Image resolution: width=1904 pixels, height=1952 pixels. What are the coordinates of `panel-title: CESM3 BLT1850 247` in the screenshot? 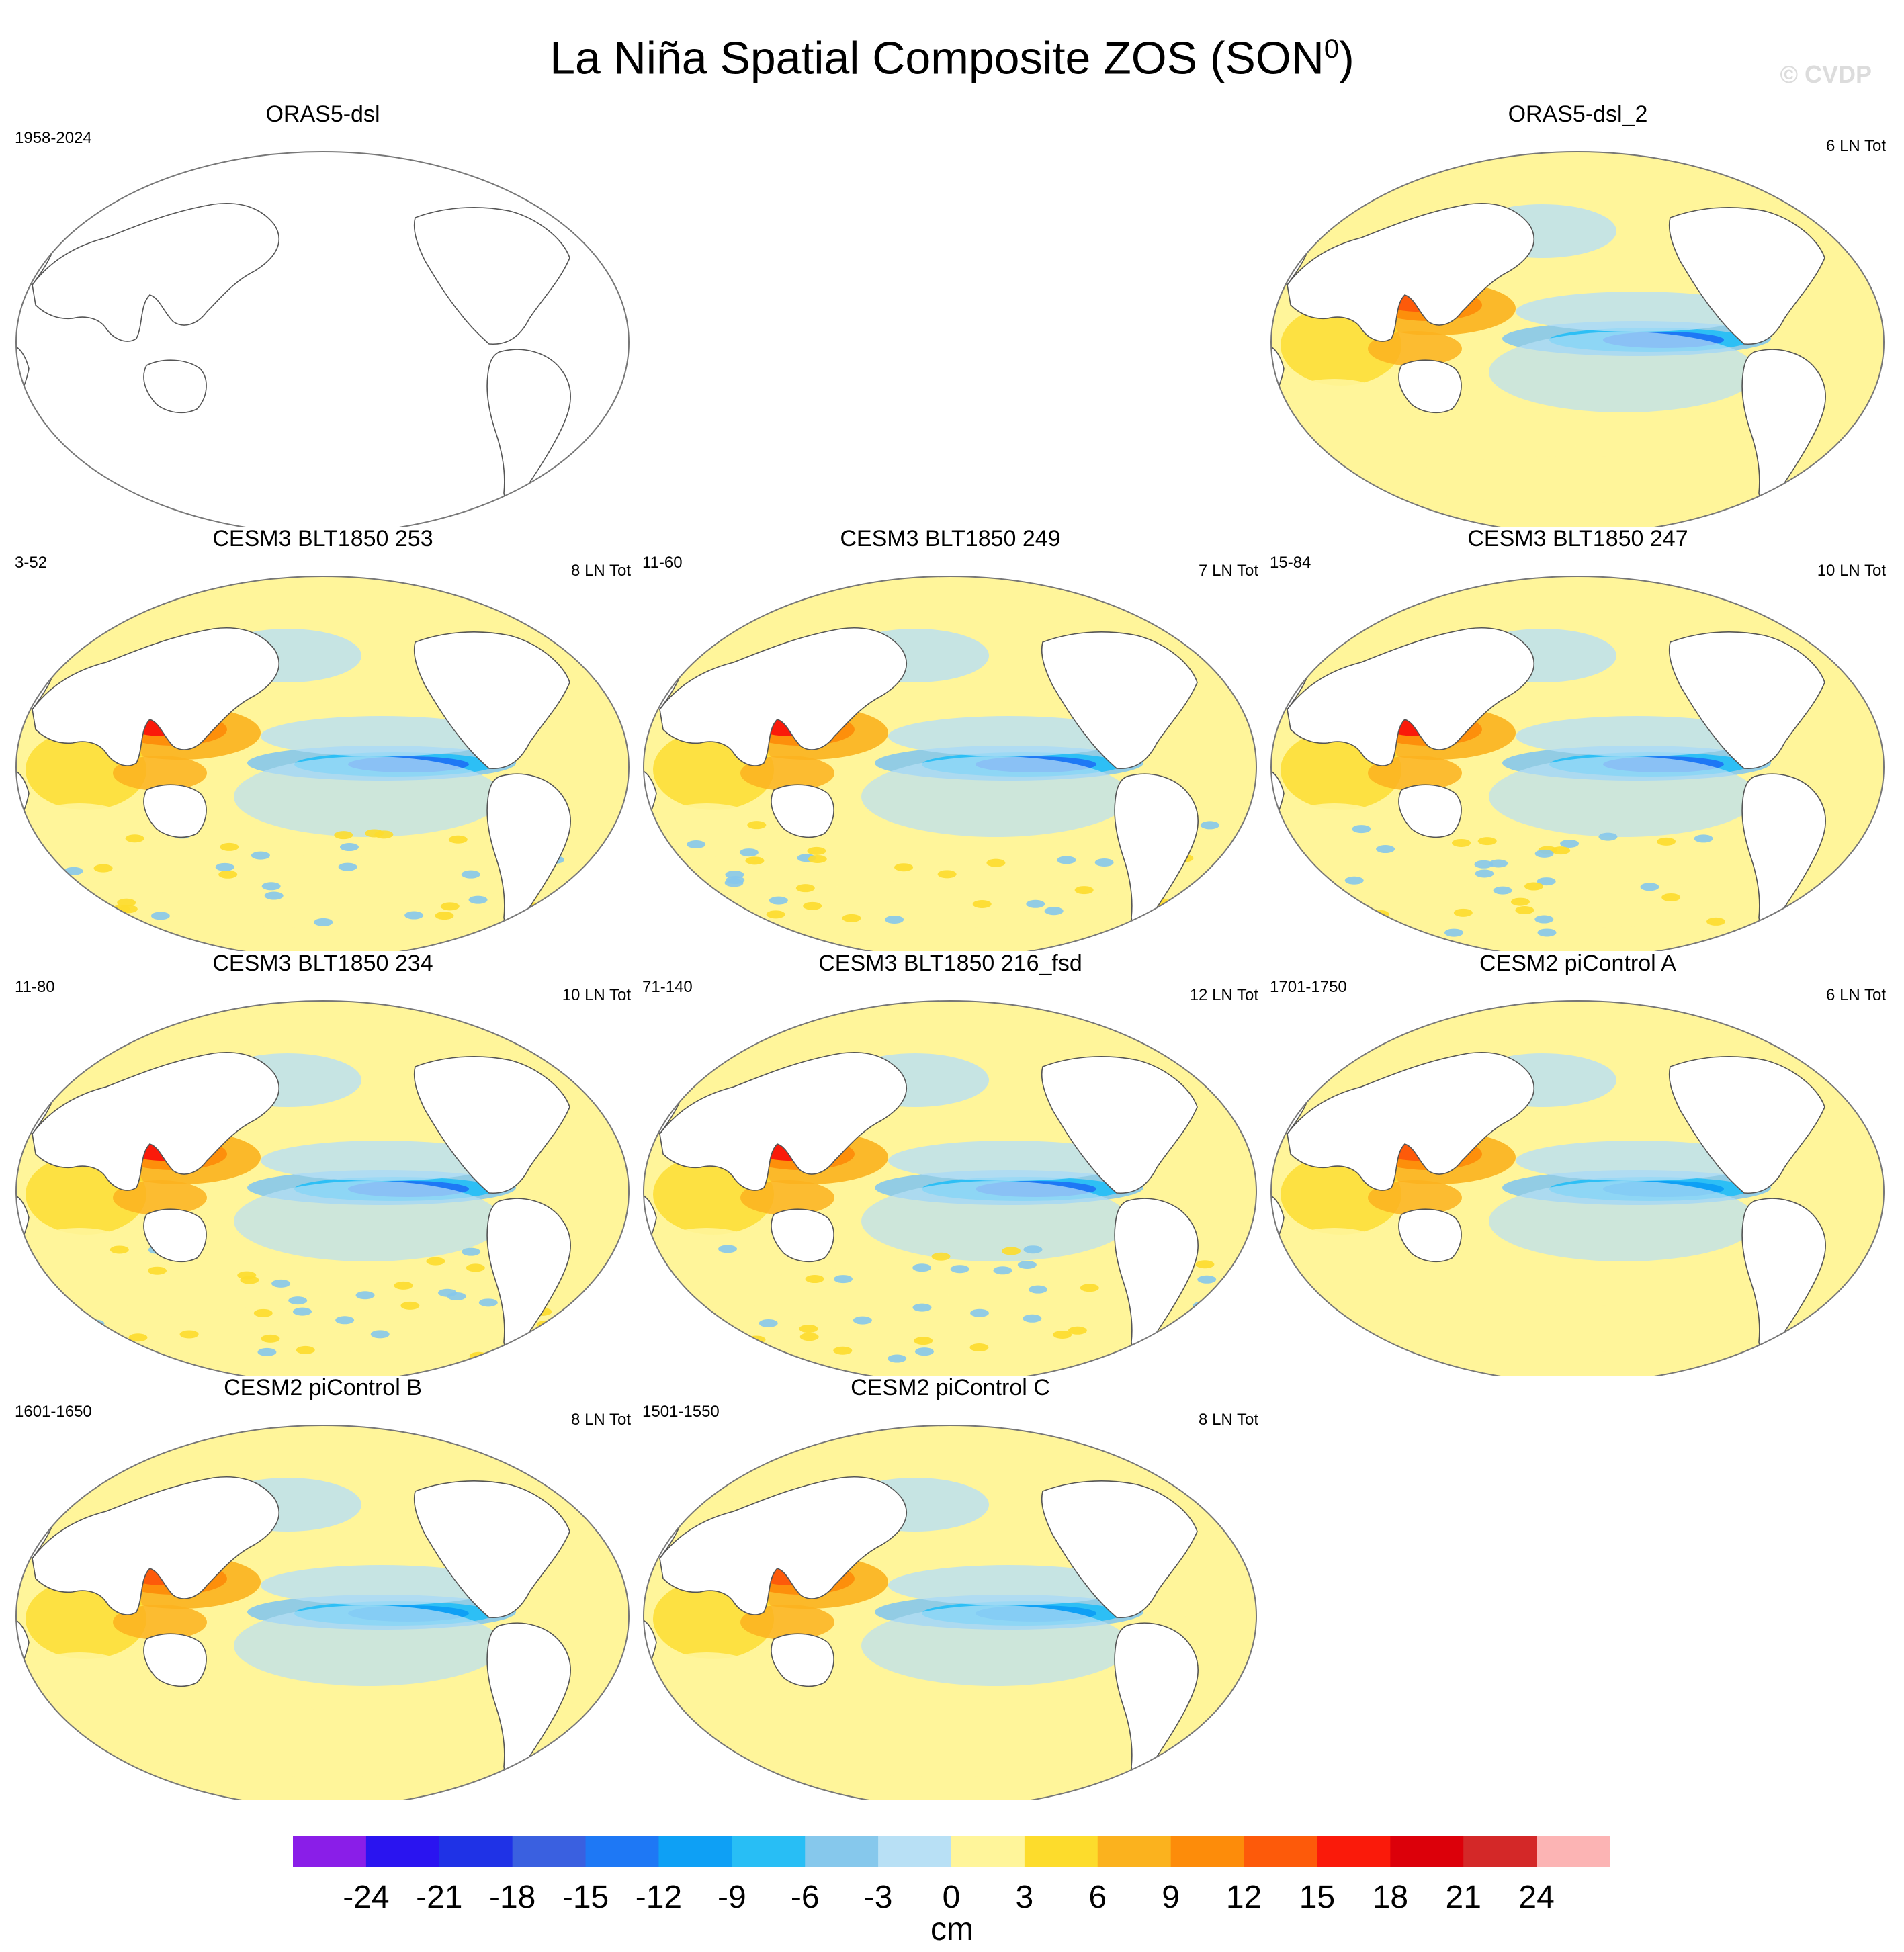 It's located at (1577, 538).